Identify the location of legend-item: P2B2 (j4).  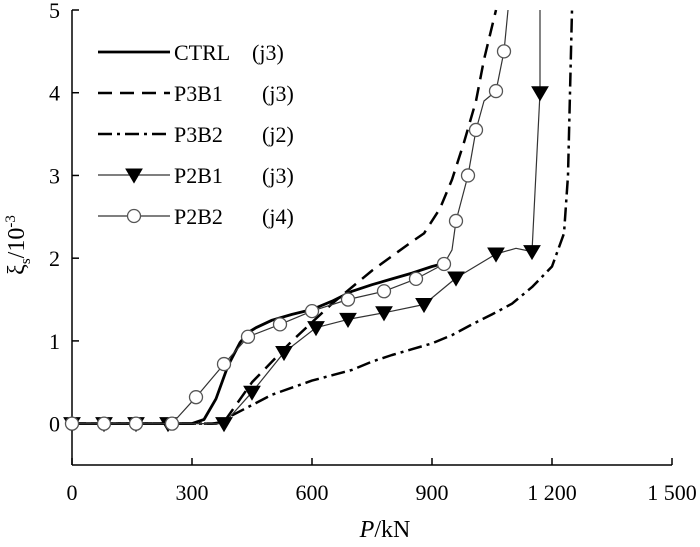
(196, 216).